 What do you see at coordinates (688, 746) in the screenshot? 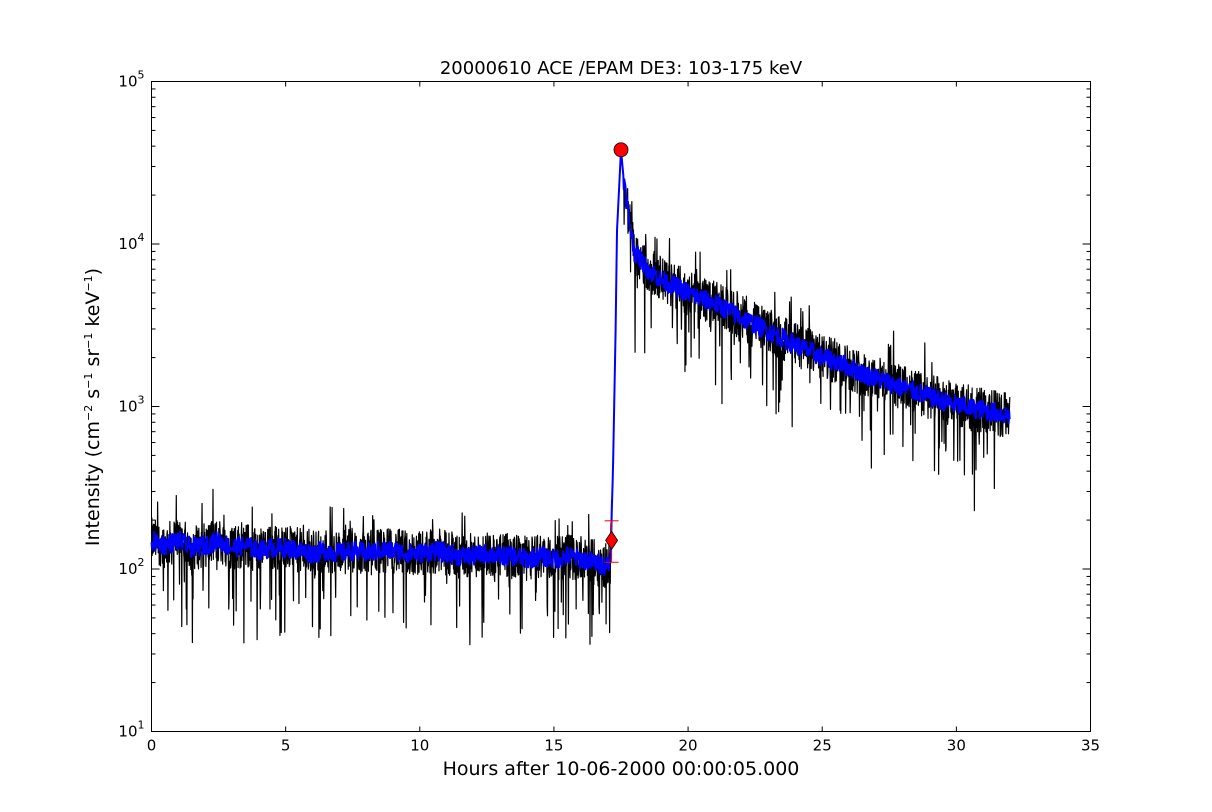
I see `x-tick-label: 20` at bounding box center [688, 746].